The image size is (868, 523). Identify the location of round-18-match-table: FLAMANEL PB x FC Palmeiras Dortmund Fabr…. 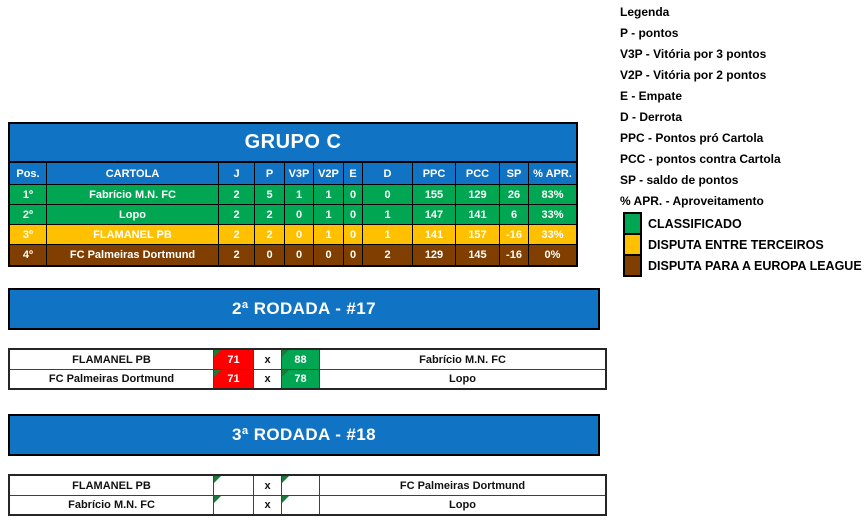
(307, 495).